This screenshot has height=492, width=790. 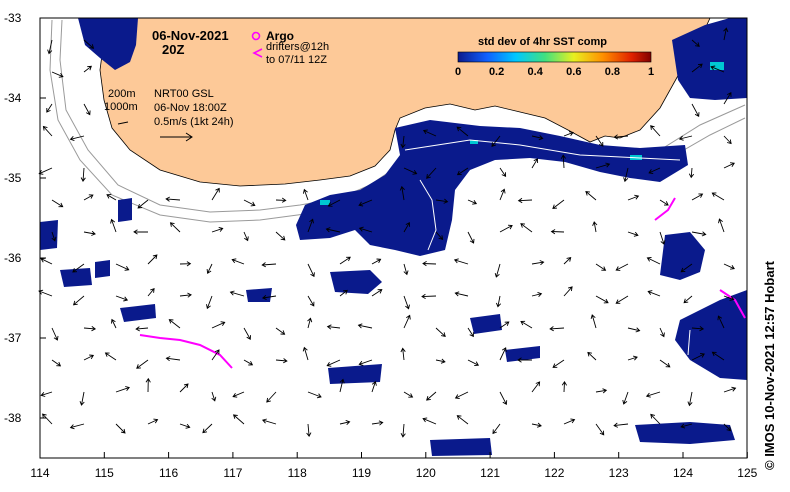 What do you see at coordinates (542, 42) in the screenshot?
I see `colorbar-title: std dev of 4hr SST comp` at bounding box center [542, 42].